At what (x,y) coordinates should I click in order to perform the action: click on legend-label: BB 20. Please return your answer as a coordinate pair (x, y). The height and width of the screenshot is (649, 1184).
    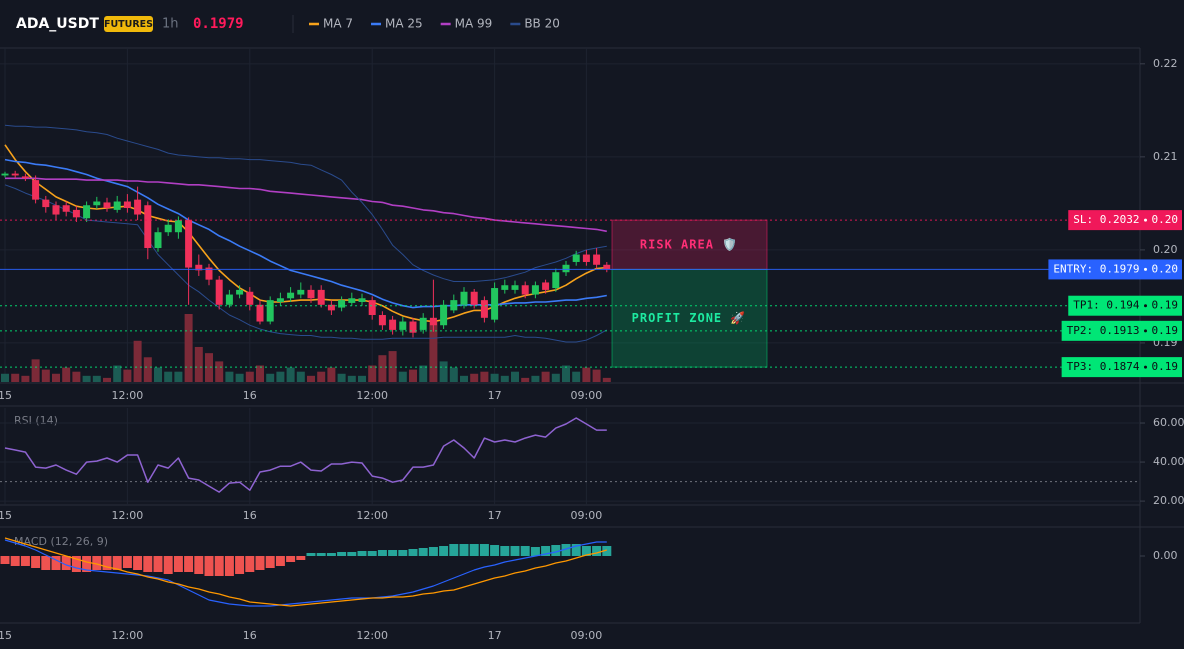
    Looking at the image, I should click on (542, 24).